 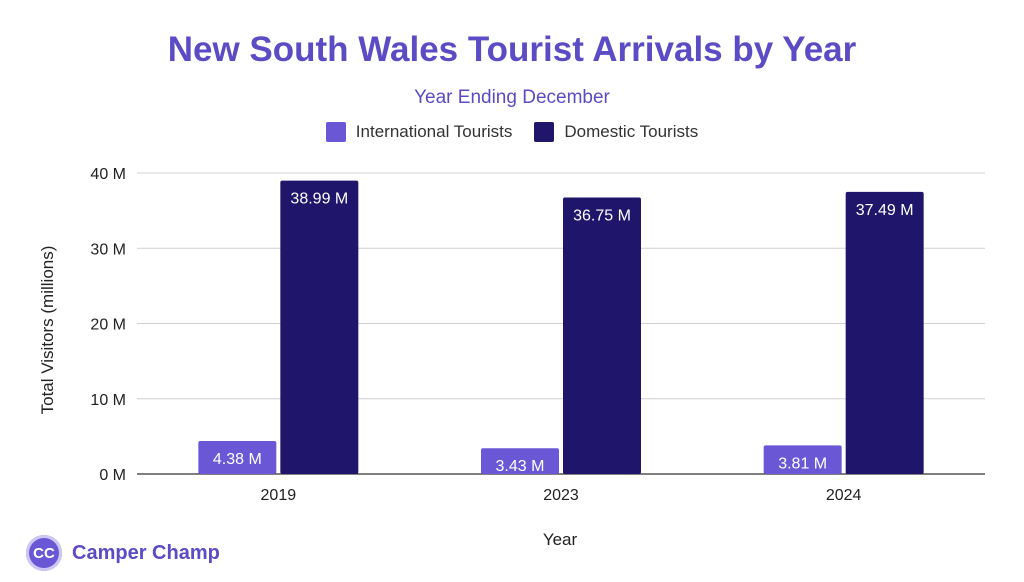 I want to click on legend-swatch-international, so click(x=335, y=132).